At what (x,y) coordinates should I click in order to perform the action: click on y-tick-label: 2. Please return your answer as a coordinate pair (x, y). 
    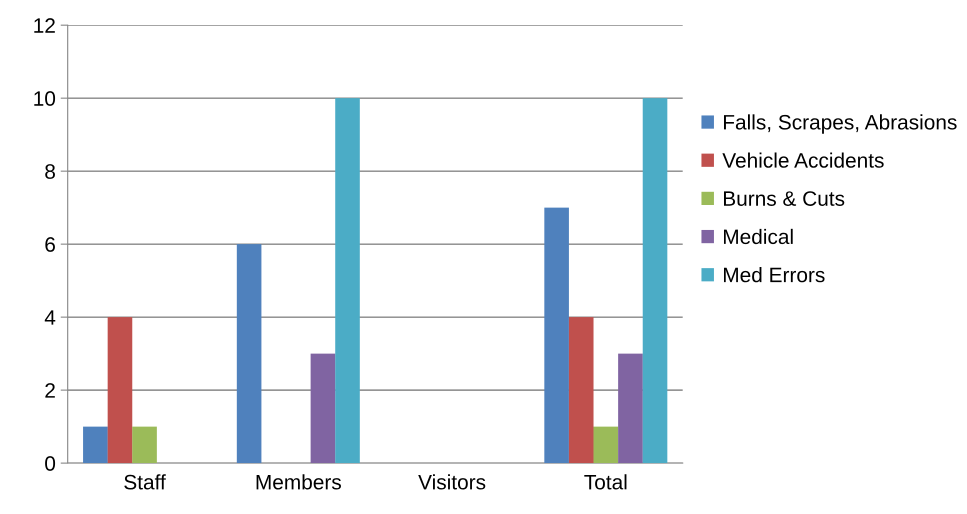
    Looking at the image, I should click on (50, 390).